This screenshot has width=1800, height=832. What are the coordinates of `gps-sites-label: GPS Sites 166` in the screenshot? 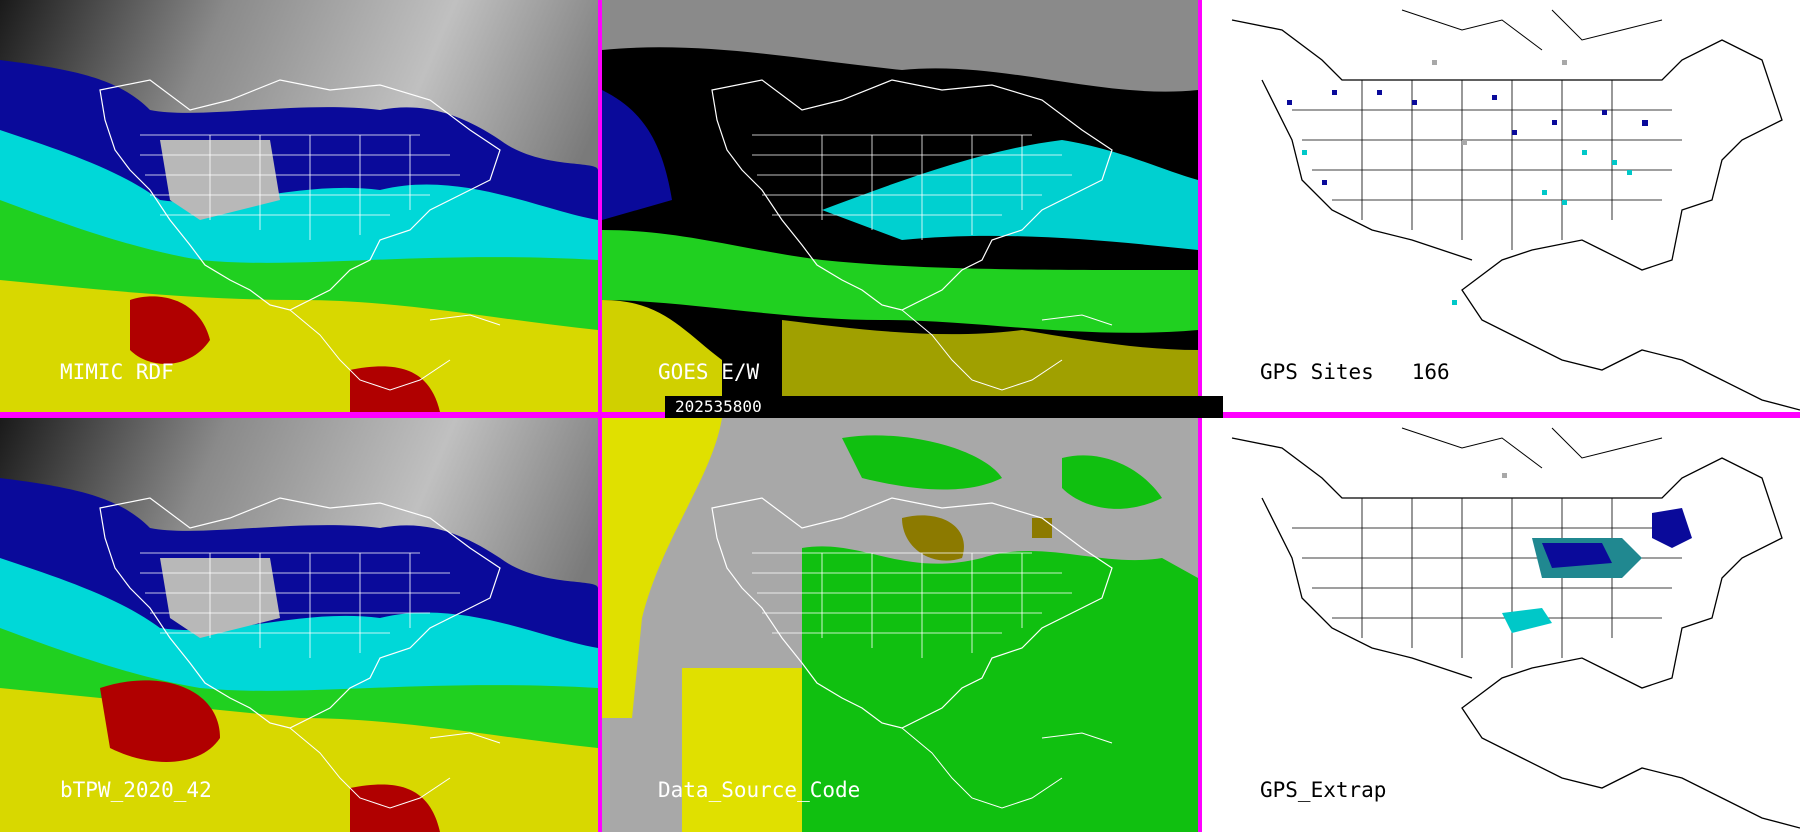 It's located at (1355, 372).